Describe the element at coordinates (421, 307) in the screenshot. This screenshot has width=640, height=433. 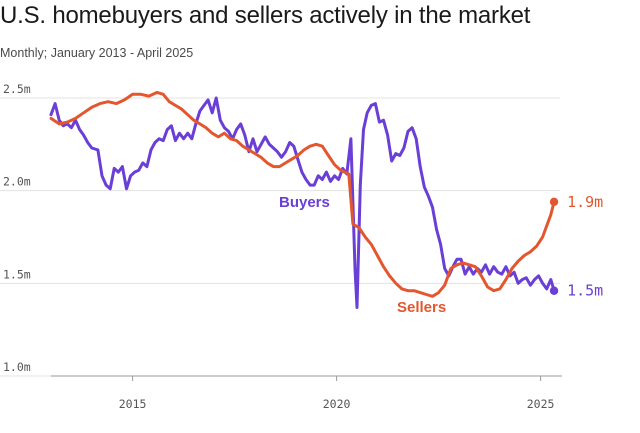
I see `sellers-series-label: Sellers` at that location.